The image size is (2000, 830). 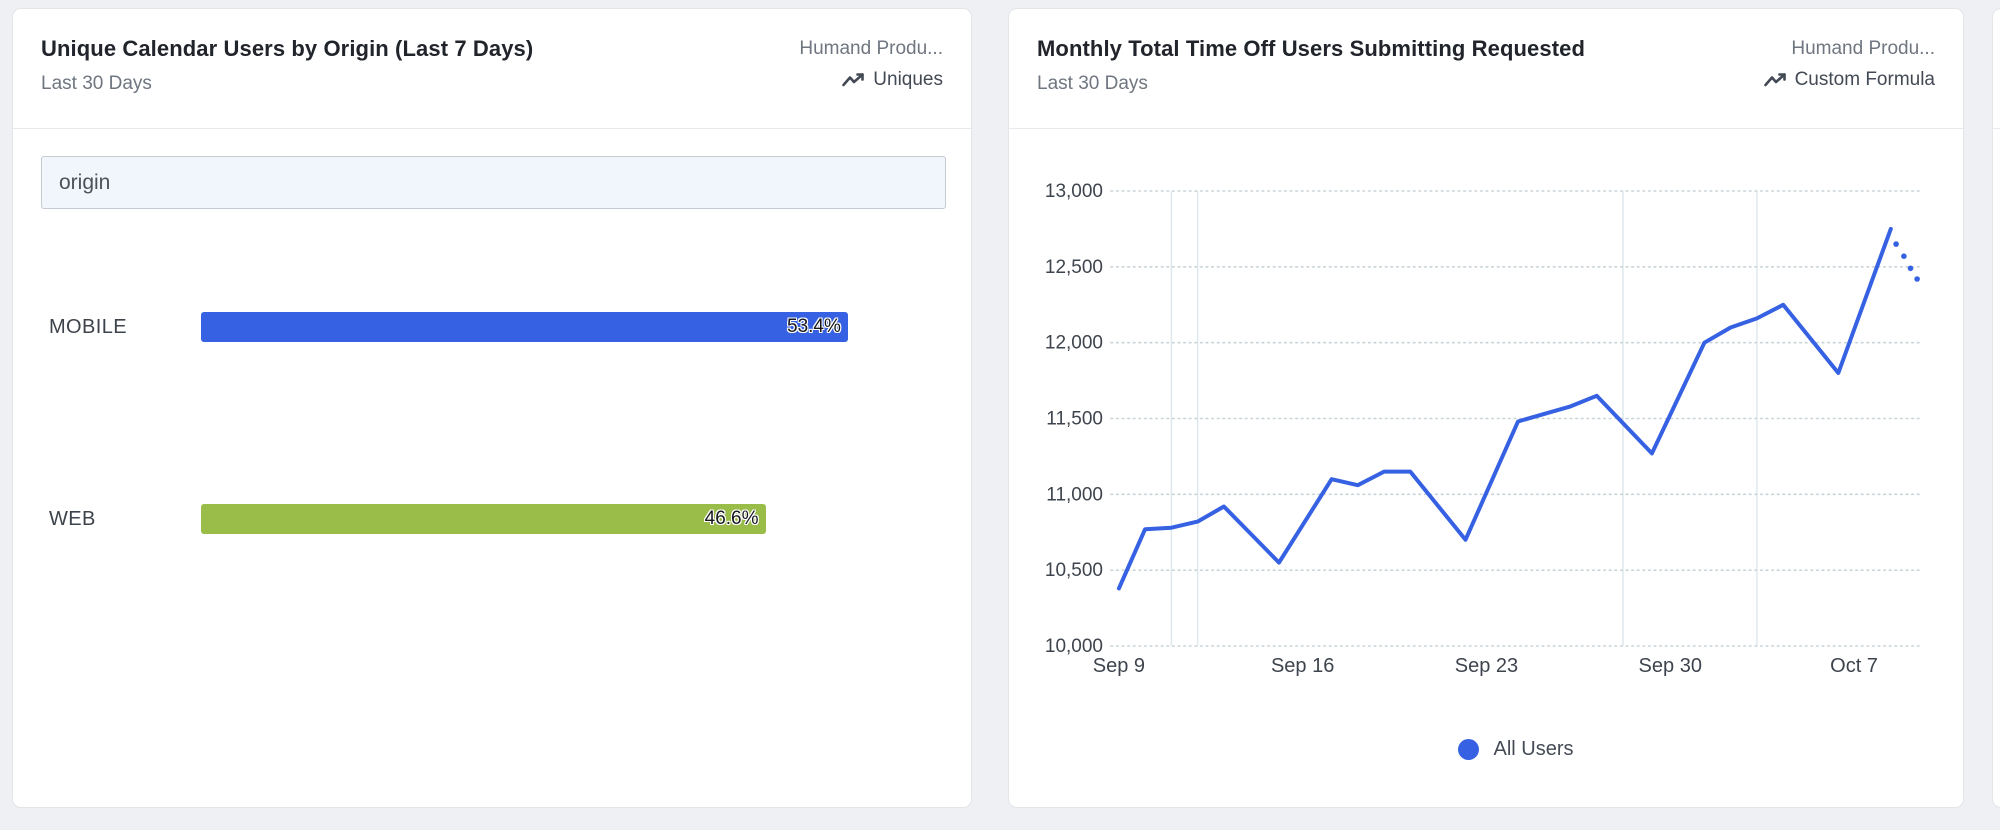 I want to click on bar-row: MOBILE 53.4%, so click(x=492, y=327).